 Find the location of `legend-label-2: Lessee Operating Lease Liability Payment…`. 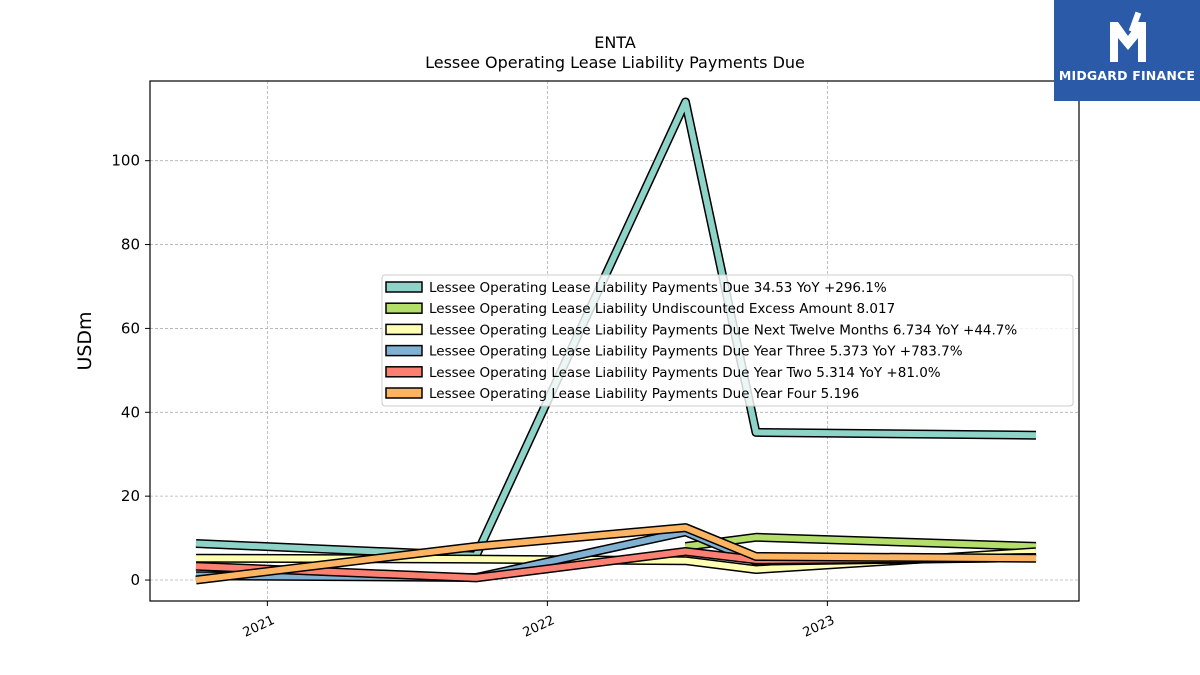

legend-label-2: Lessee Operating Lease Liability Payment… is located at coordinates (723, 330).